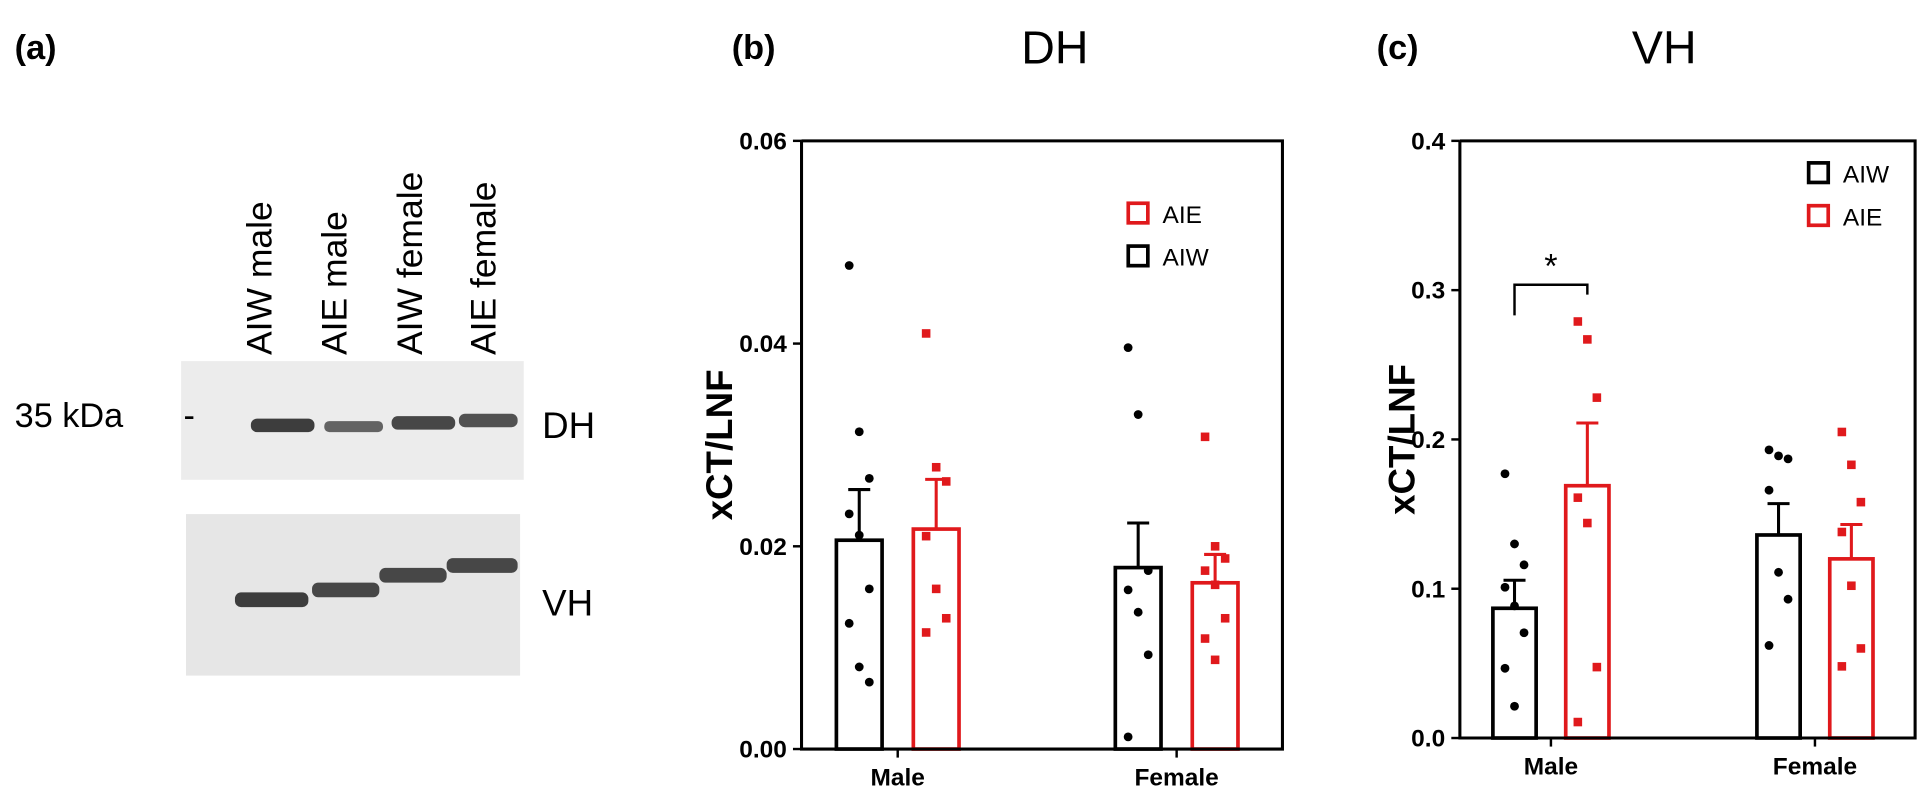  What do you see at coordinates (1664, 48) in the screenshot?
I see `chart-title: VH` at bounding box center [1664, 48].